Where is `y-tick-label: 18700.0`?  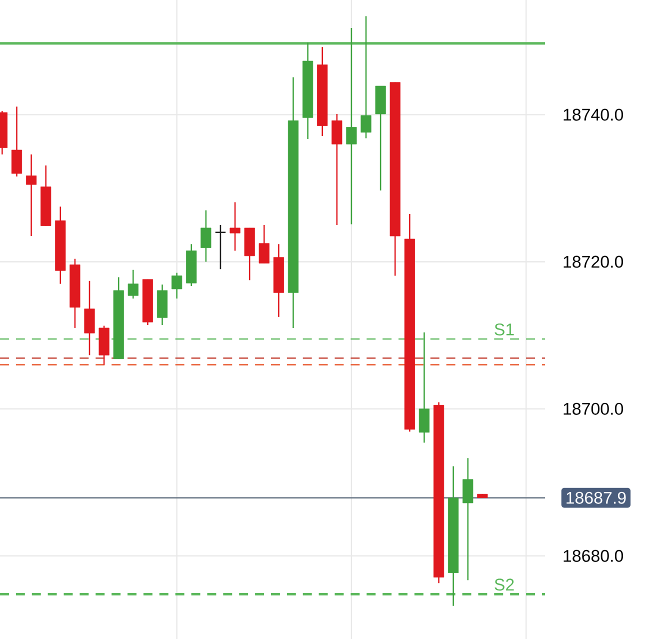
y-tick-label: 18700.0 is located at coordinates (594, 408).